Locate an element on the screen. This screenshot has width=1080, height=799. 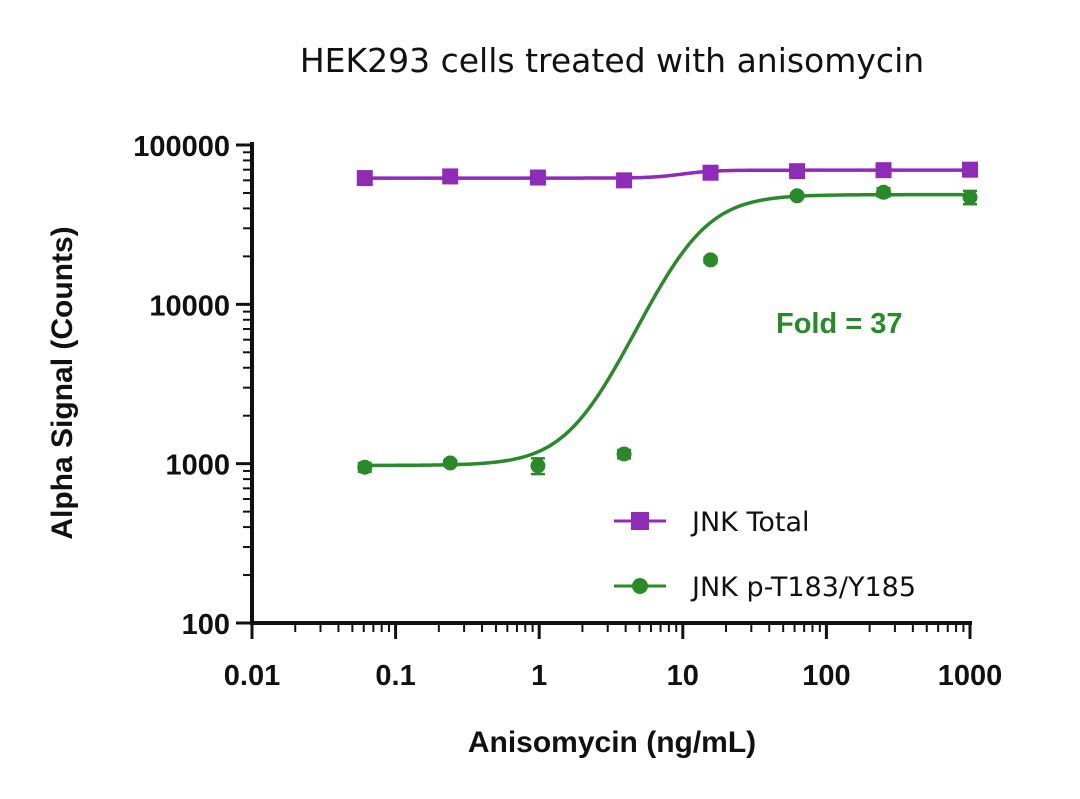
fit-curve-jnk-total is located at coordinates (667, 174).